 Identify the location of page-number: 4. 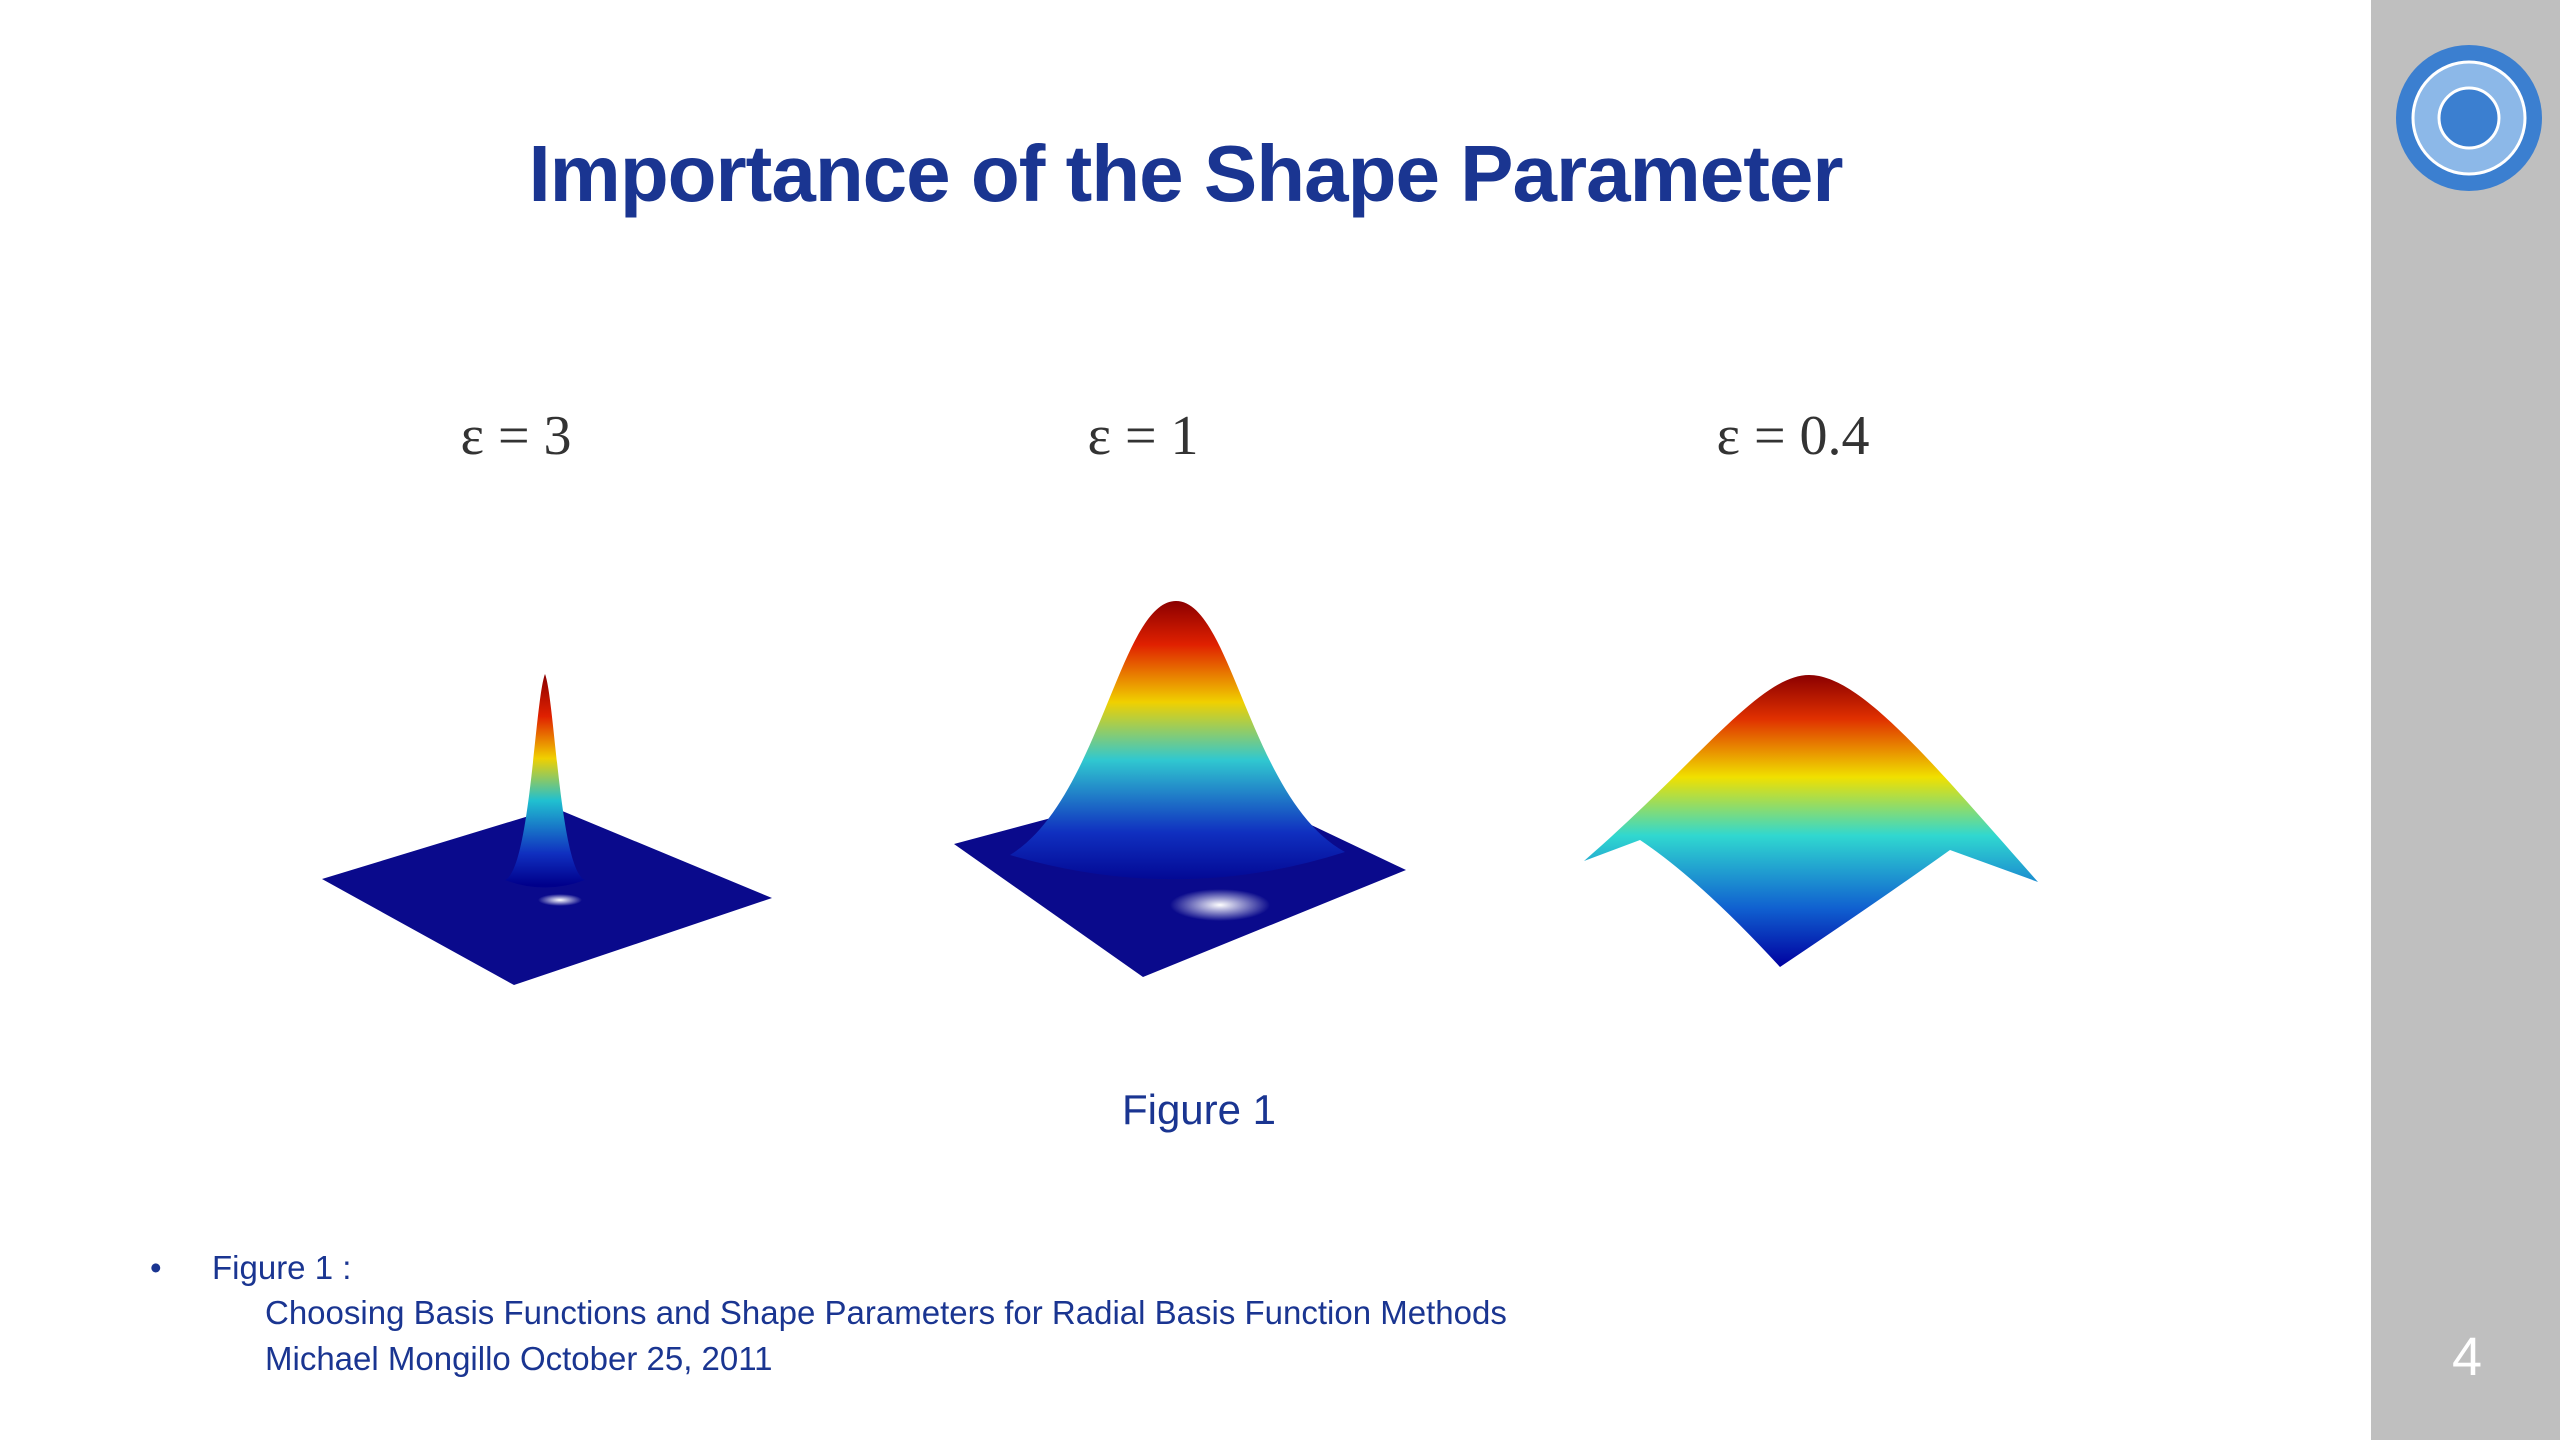
(2467, 1357).